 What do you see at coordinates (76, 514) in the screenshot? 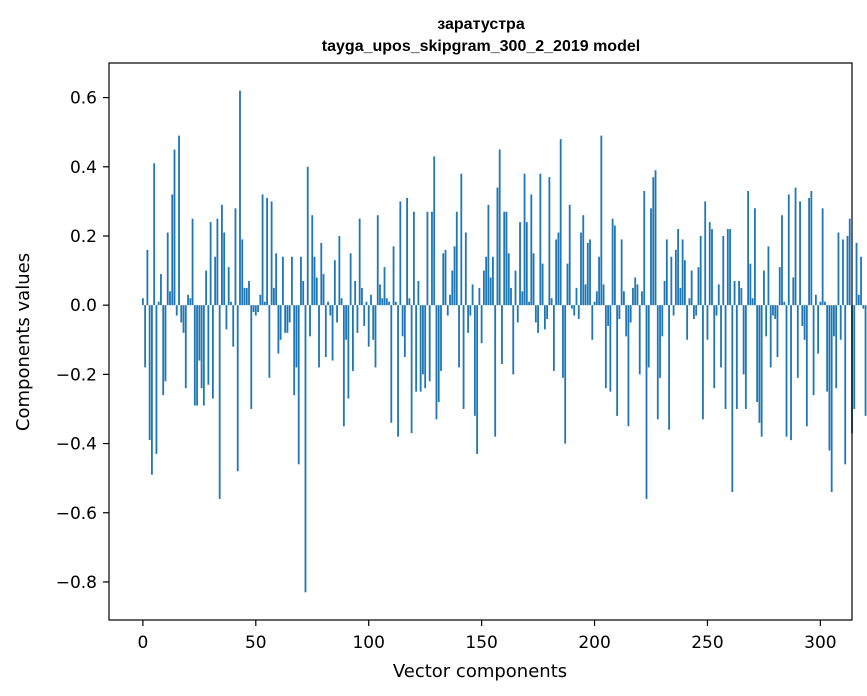
I see `y-tick-label: −0.6` at bounding box center [76, 514].